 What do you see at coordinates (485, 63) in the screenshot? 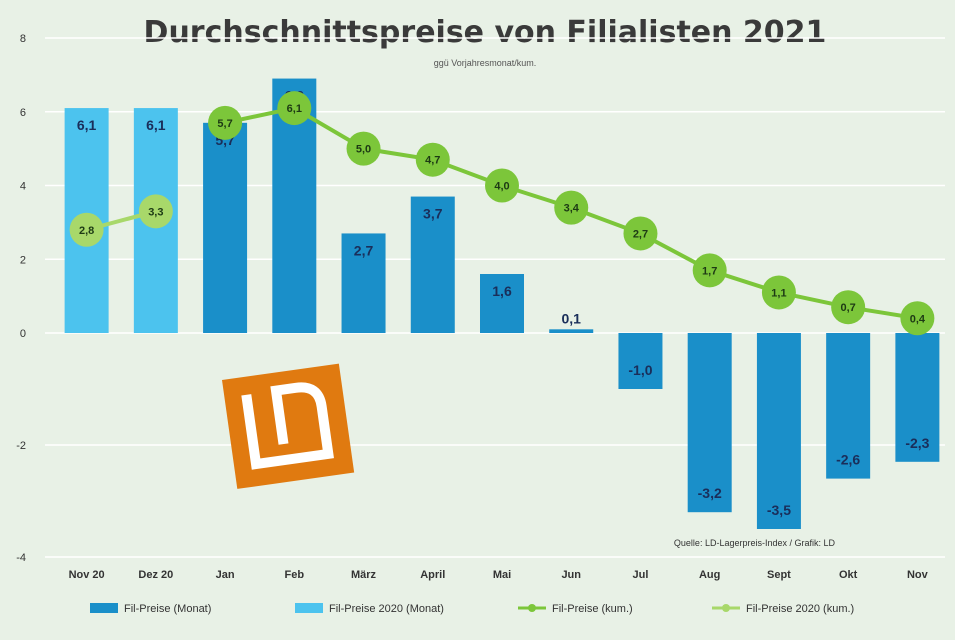
I see `chart-subtitle: ggü Vorjahresmonat/kum.` at bounding box center [485, 63].